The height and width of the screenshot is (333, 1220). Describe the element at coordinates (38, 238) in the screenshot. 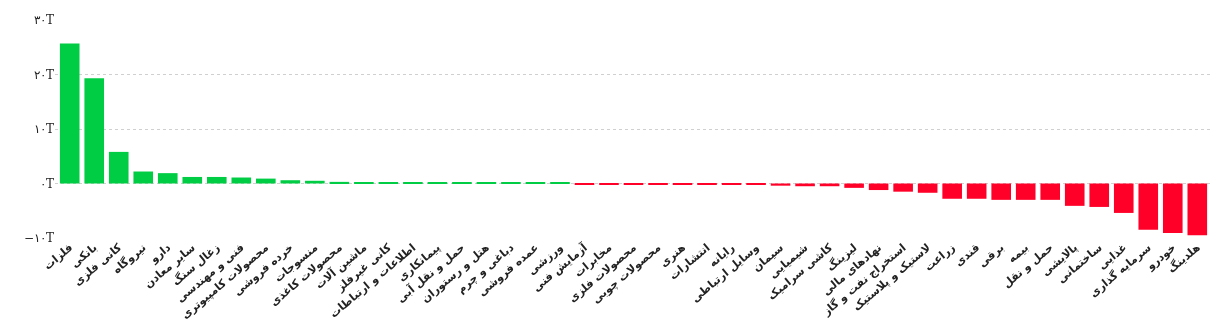

I see `y-tick-label: −۱۰T` at that location.